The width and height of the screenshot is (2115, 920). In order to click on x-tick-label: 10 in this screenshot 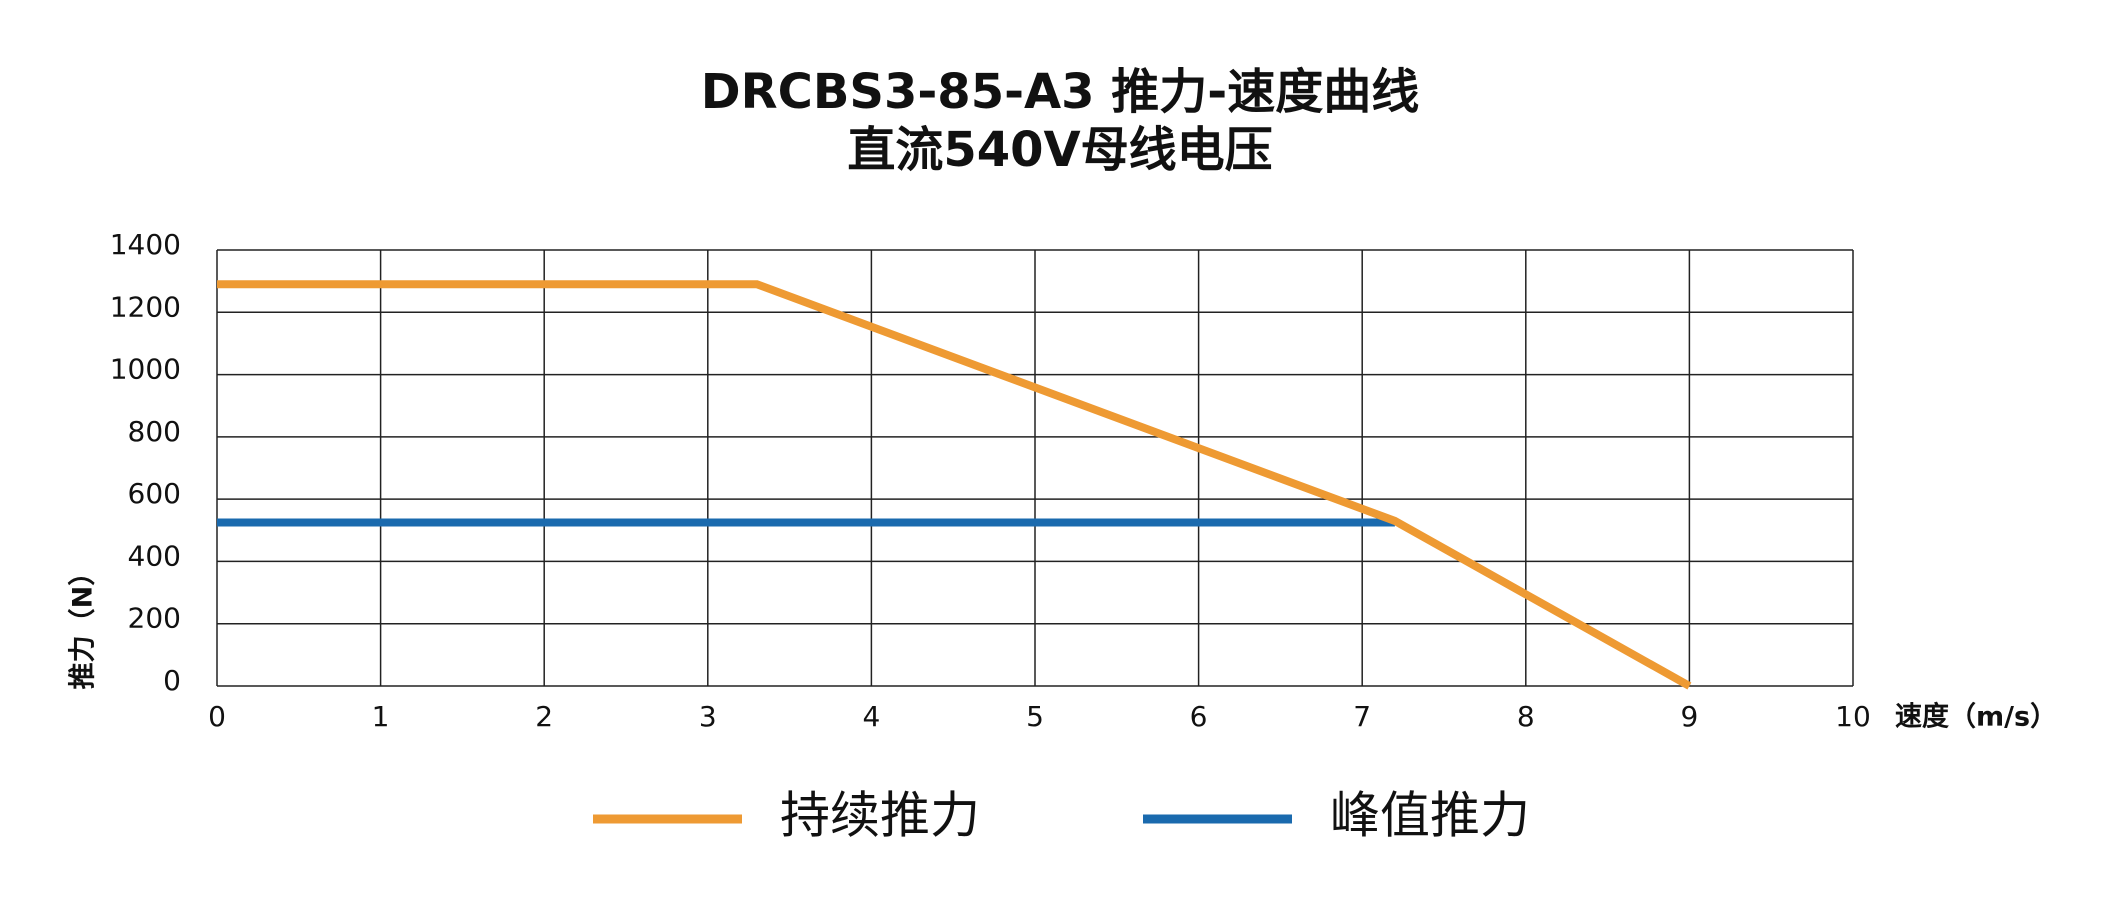, I will do `click(1853, 716)`.